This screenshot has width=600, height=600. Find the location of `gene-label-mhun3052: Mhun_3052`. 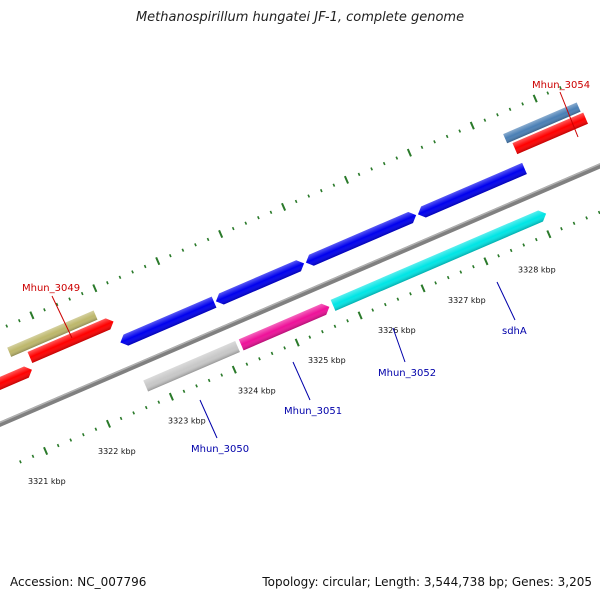

gene-label-mhun3052: Mhun_3052 is located at coordinates (407, 373).